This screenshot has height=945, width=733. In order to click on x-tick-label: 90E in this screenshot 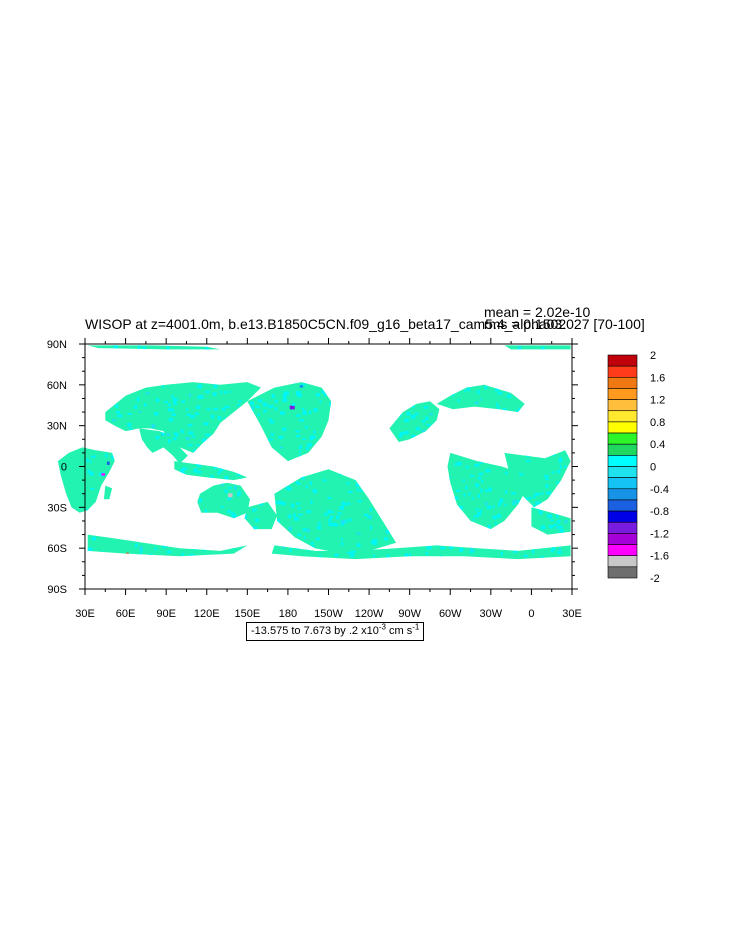, I will do `click(166, 614)`.